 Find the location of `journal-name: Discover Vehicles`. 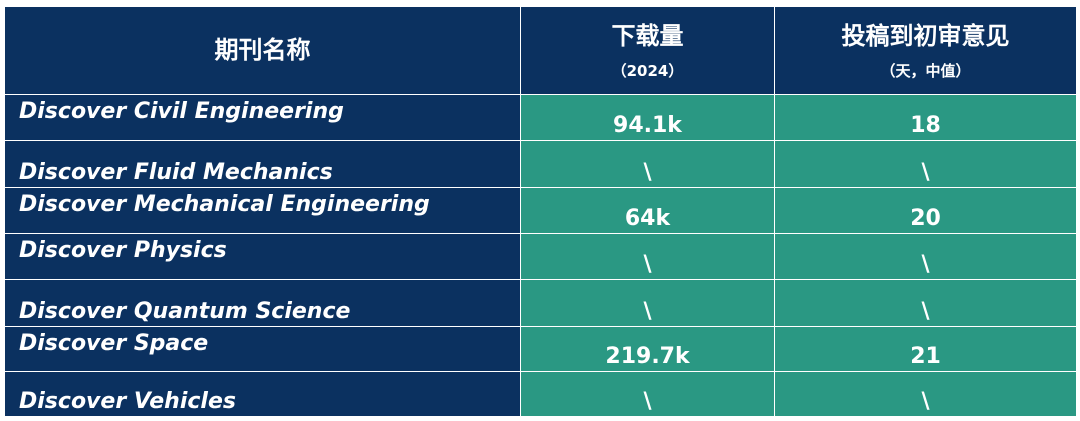

journal-name: Discover Vehicles is located at coordinates (262, 394).